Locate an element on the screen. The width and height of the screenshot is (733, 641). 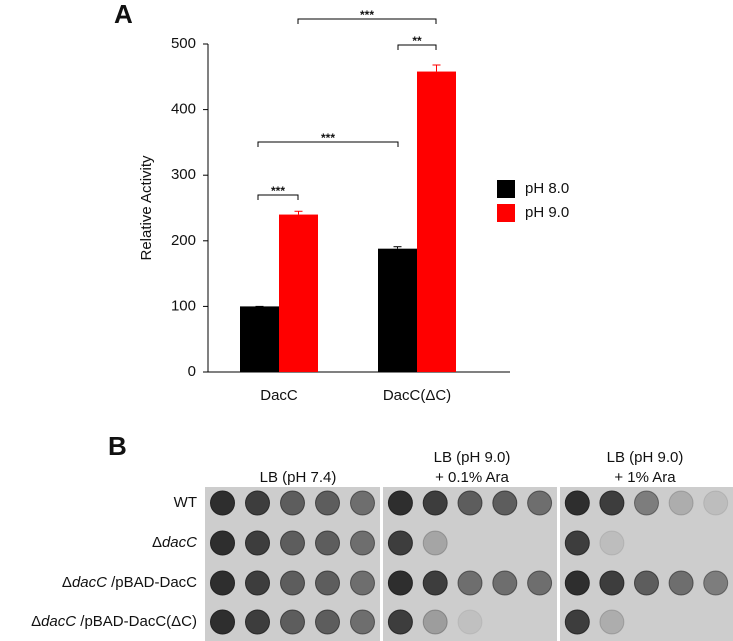
row-label: ΔdacC /pBAD-DacC(ΔC) is located at coordinates (114, 621).